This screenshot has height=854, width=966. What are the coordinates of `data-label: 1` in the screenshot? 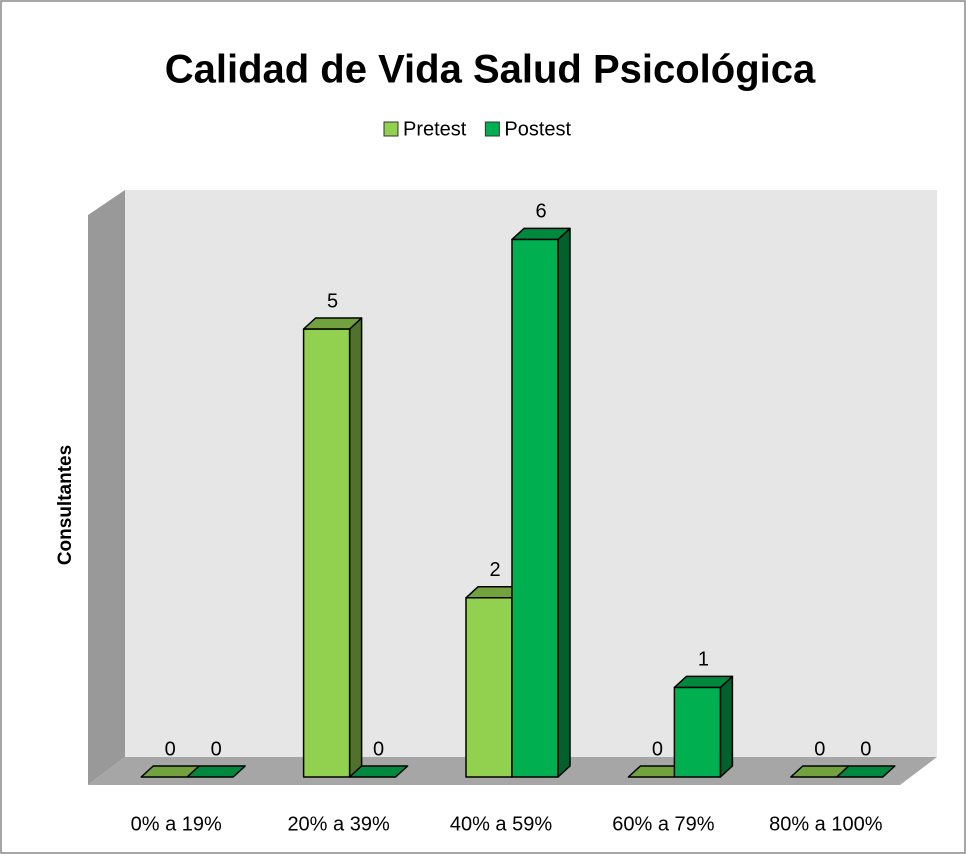 It's located at (703, 660).